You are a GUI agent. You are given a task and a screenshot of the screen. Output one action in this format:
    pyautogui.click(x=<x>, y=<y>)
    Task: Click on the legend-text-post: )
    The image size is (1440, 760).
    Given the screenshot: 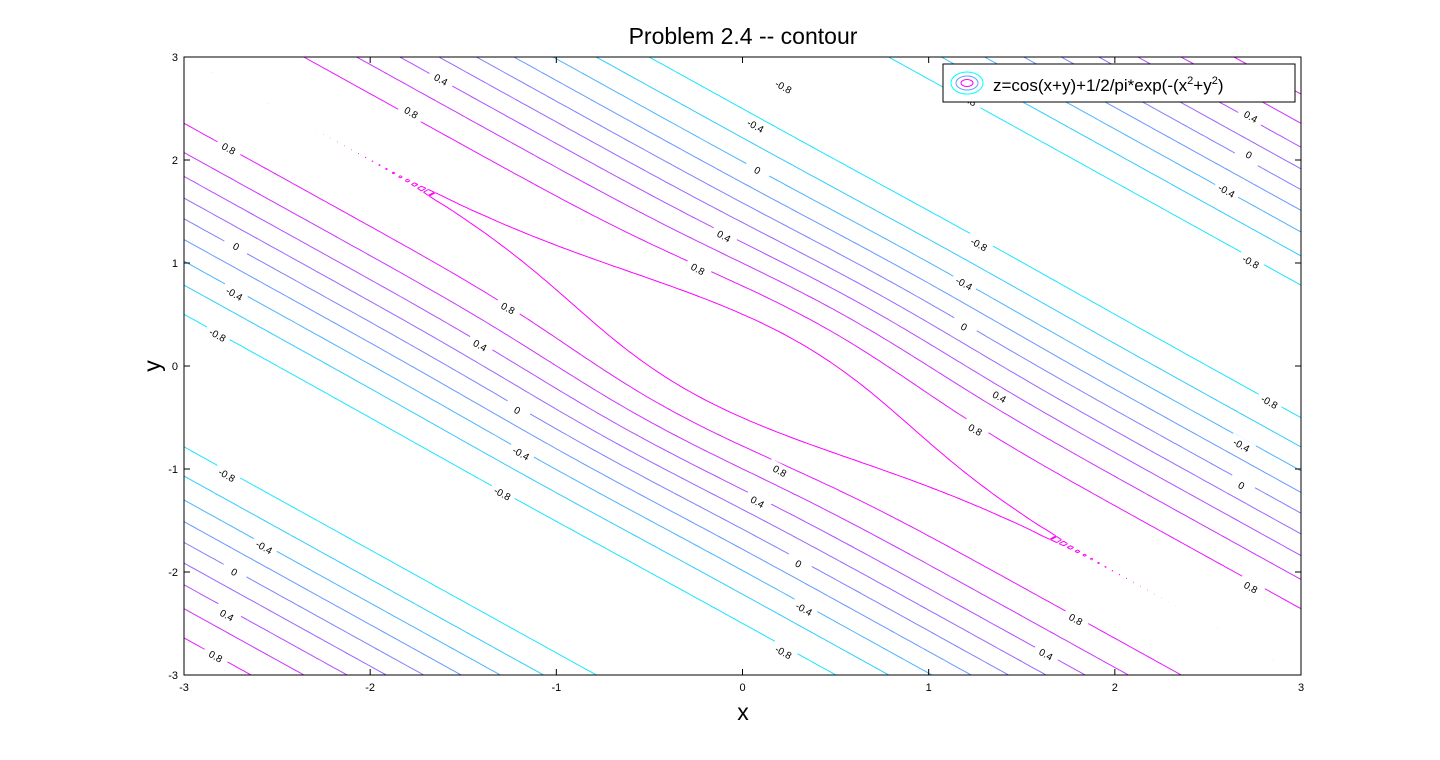 What is the action you would take?
    pyautogui.click(x=1221, y=85)
    